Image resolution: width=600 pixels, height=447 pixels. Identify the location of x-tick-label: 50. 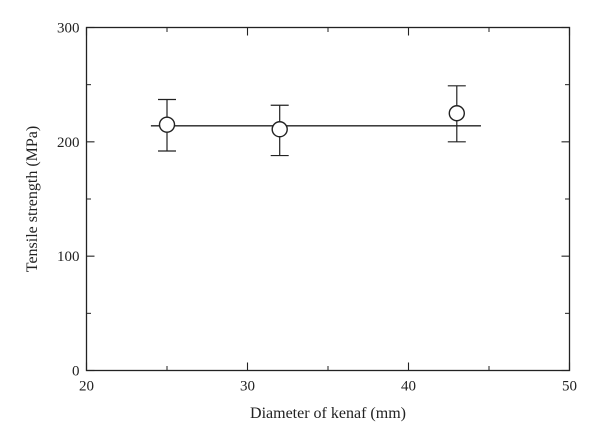
(569, 387).